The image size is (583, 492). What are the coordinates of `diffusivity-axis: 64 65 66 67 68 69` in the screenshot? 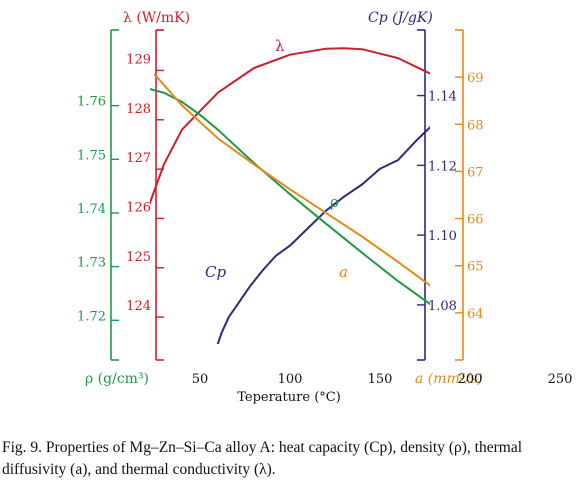 It's located at (469, 195).